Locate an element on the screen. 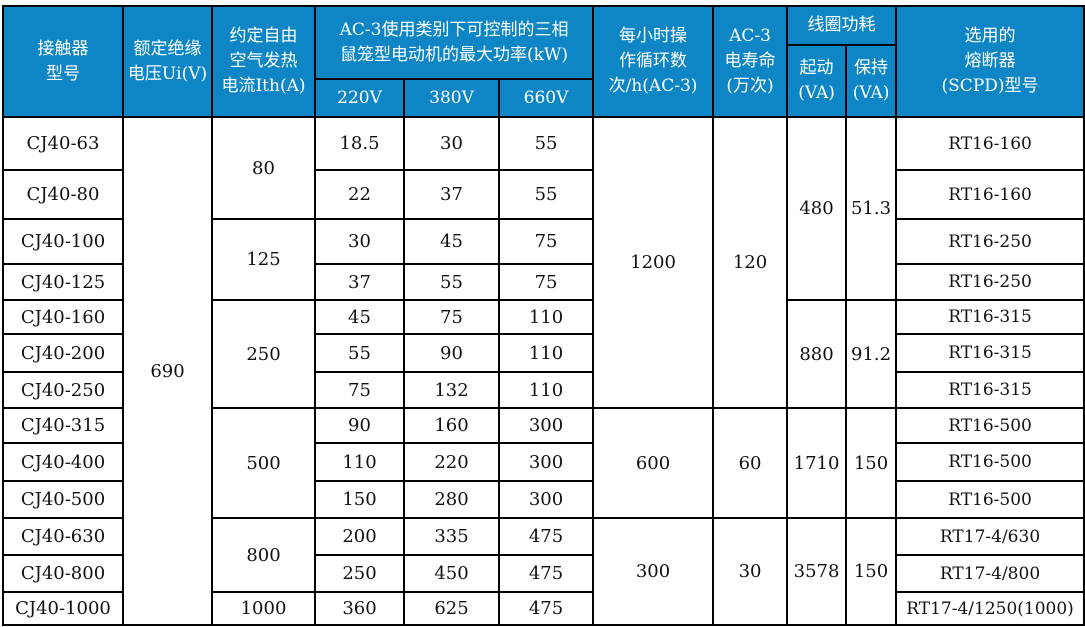 The height and width of the screenshot is (627, 1085). table-row: CJ40-400 110 220 300 RT16-500 is located at coordinates (543, 462).